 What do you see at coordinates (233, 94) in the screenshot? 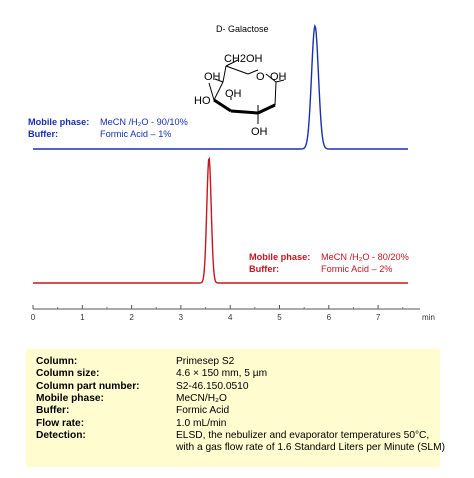
I see `oh-mid-label: OH` at bounding box center [233, 94].